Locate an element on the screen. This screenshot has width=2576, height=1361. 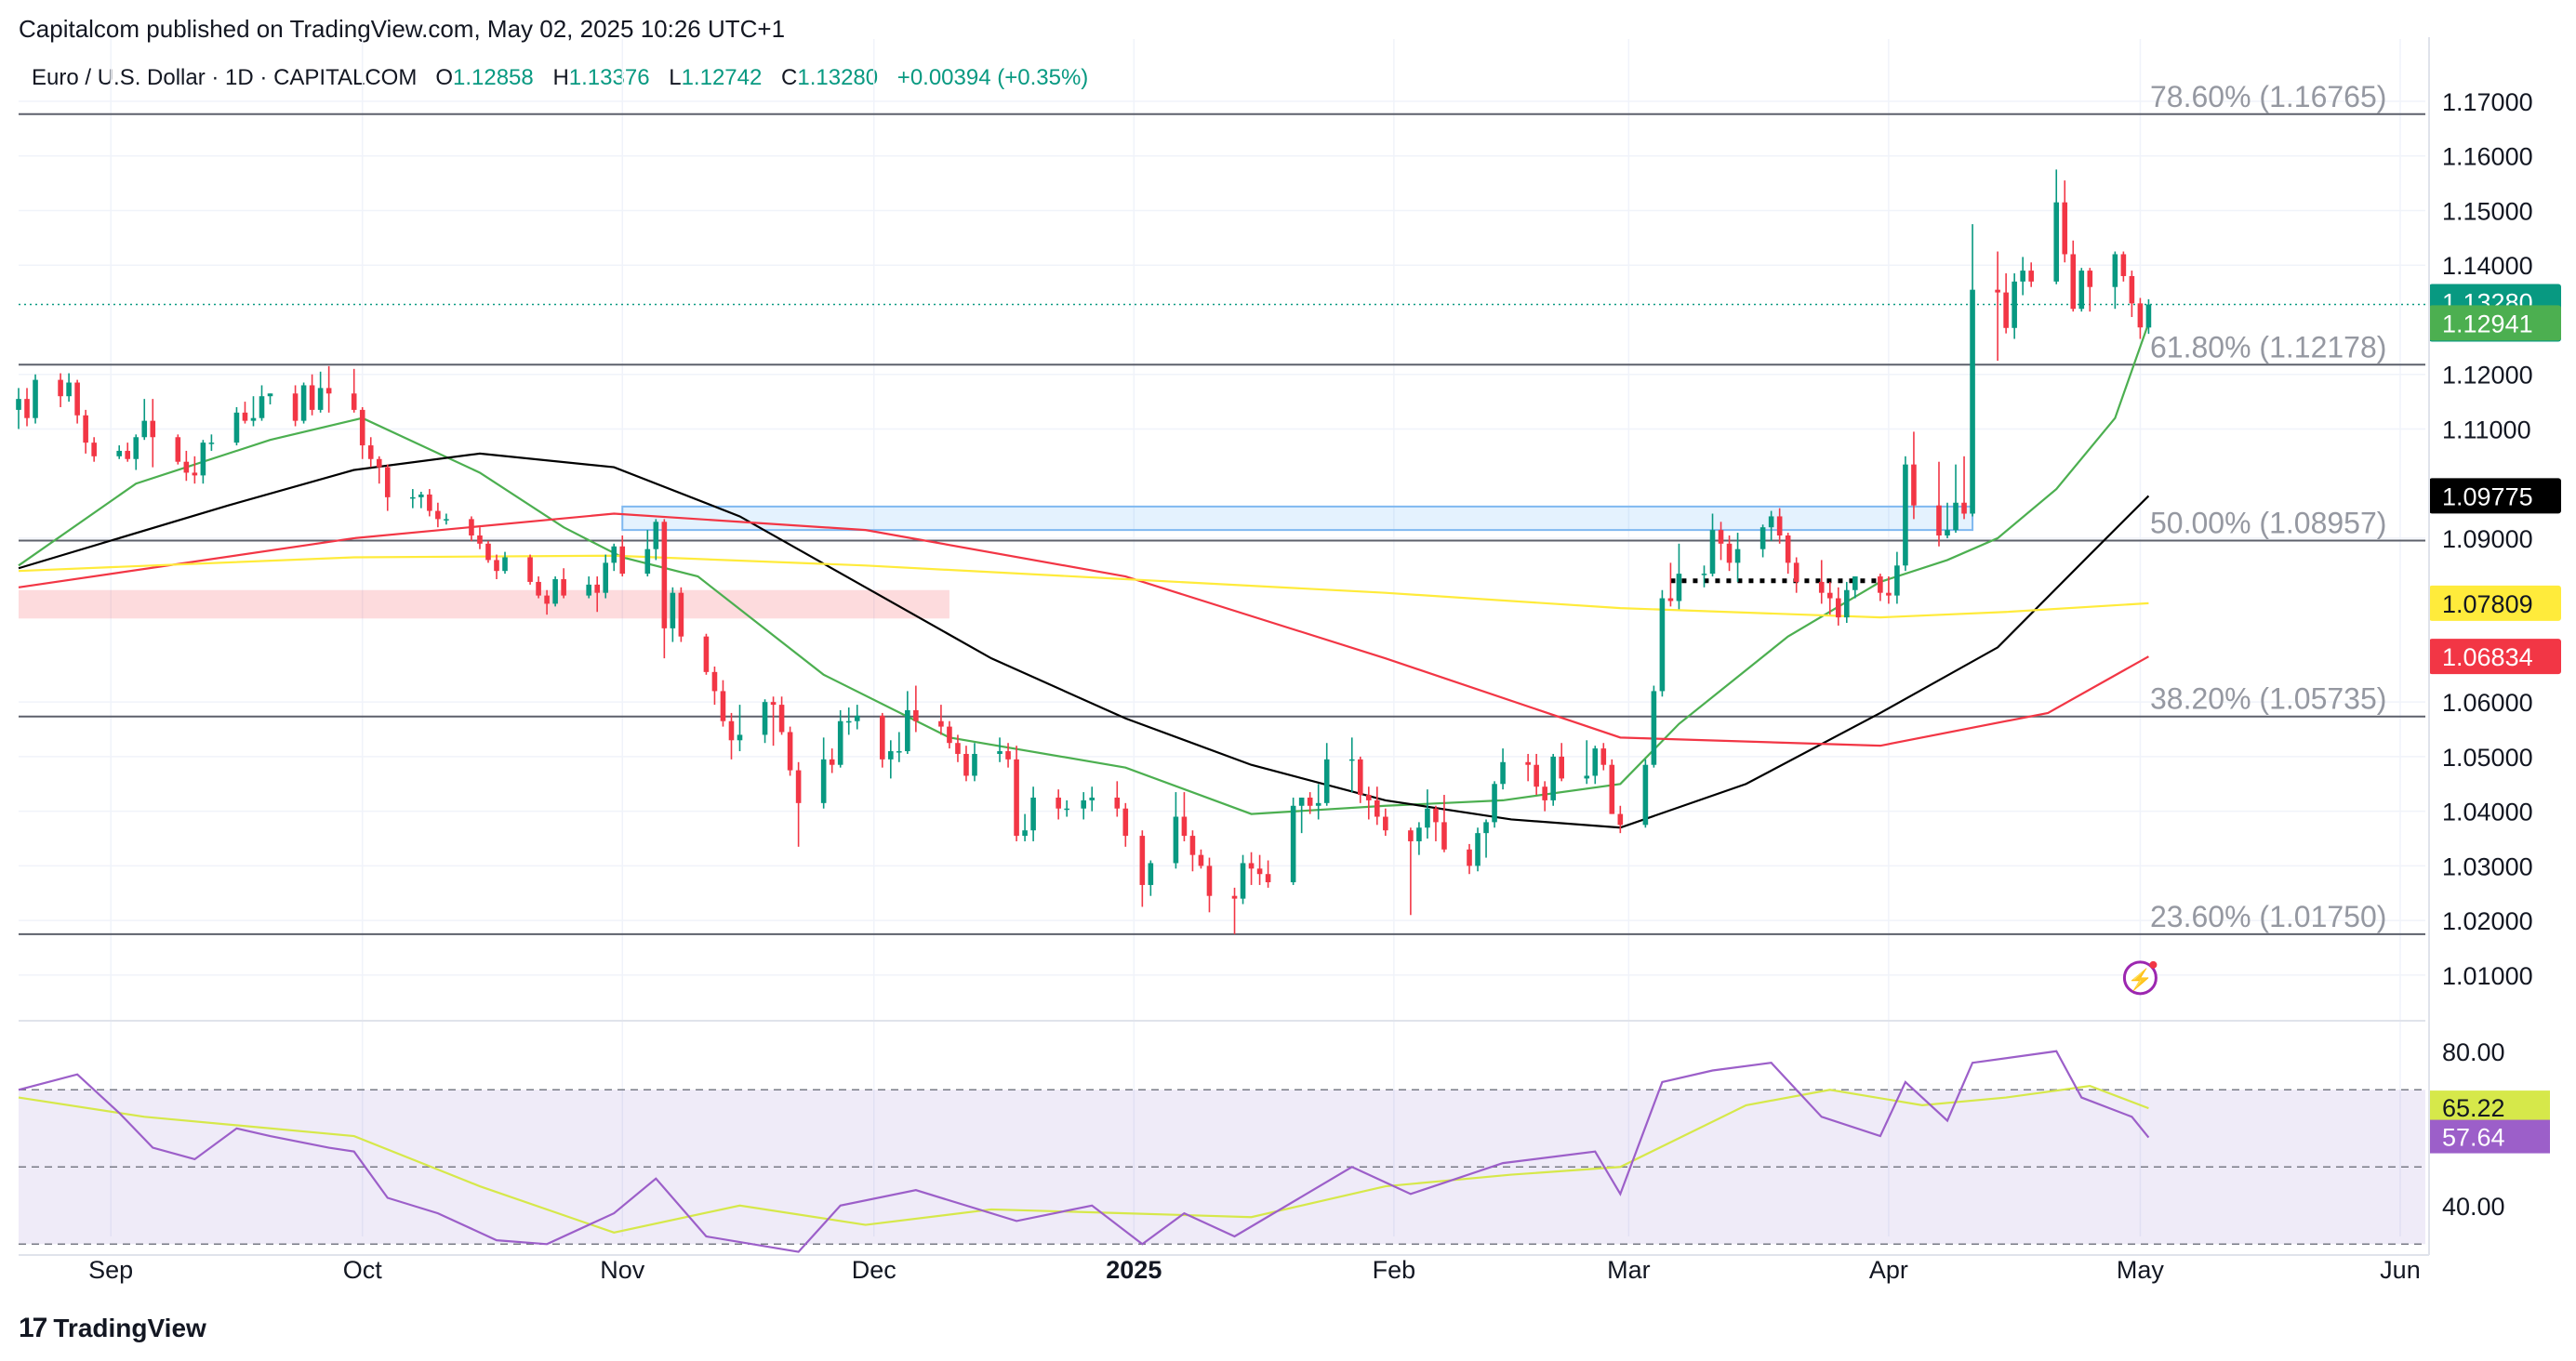
supply-zone is located at coordinates (1297, 518).